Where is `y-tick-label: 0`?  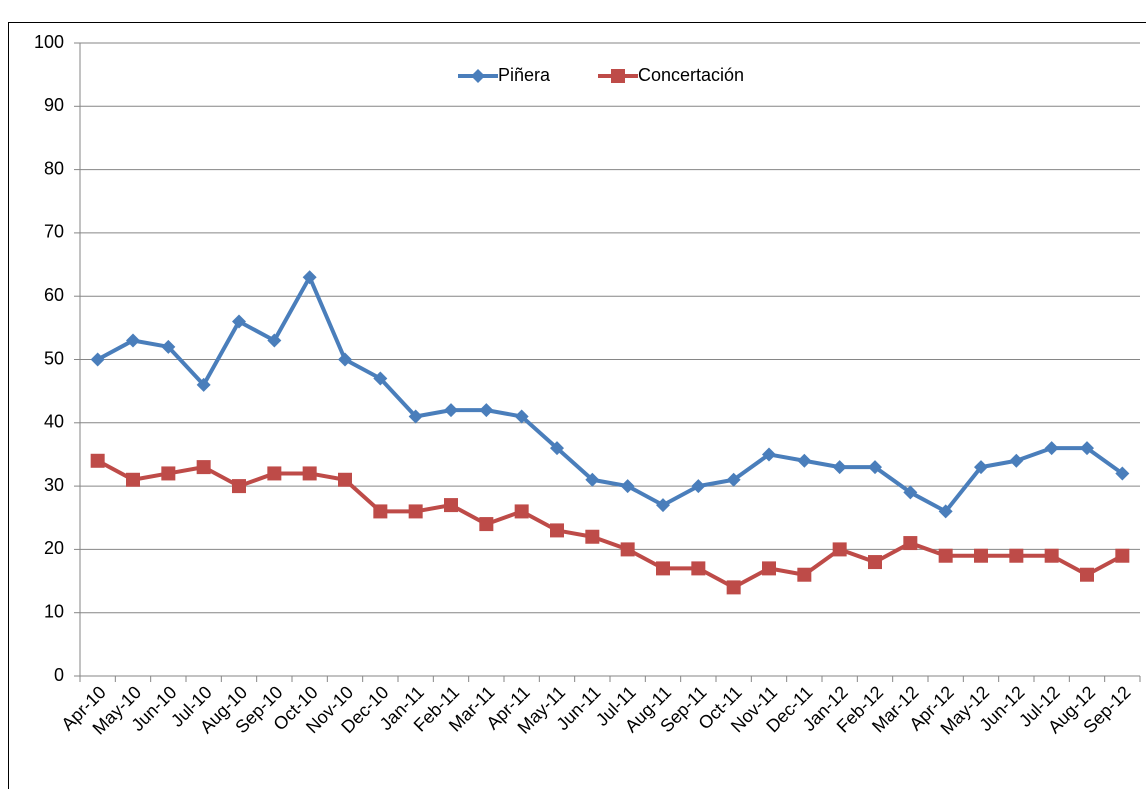
y-tick-label: 0 is located at coordinates (59, 675).